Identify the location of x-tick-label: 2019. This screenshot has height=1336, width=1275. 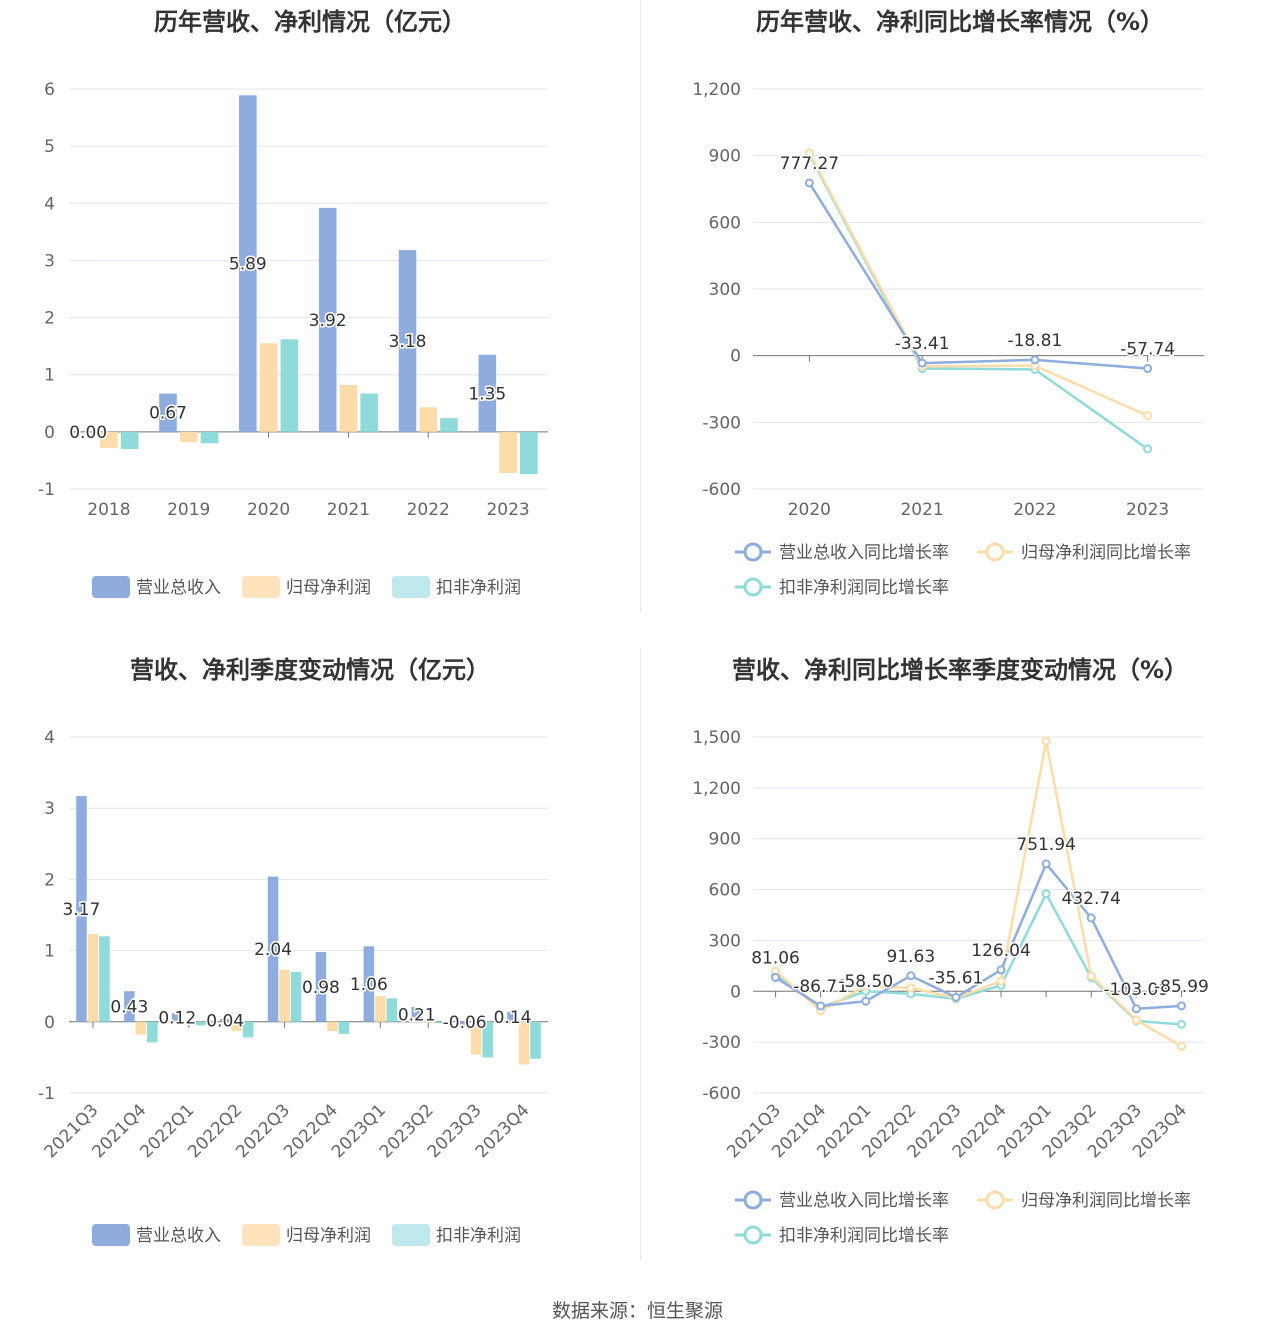
(188, 510).